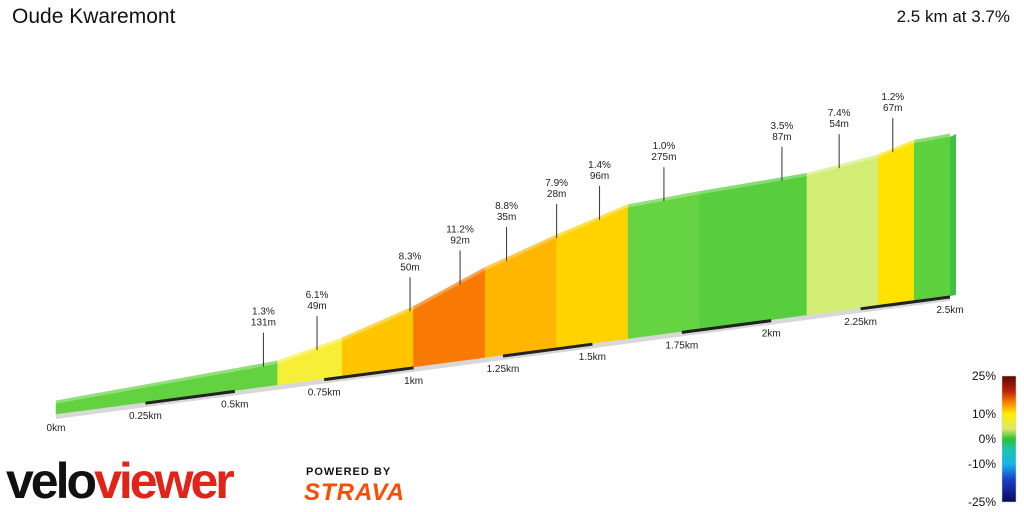 The height and width of the screenshot is (512, 1024). What do you see at coordinates (949, 310) in the screenshot?
I see `distance-tick-label: 2.5km` at bounding box center [949, 310].